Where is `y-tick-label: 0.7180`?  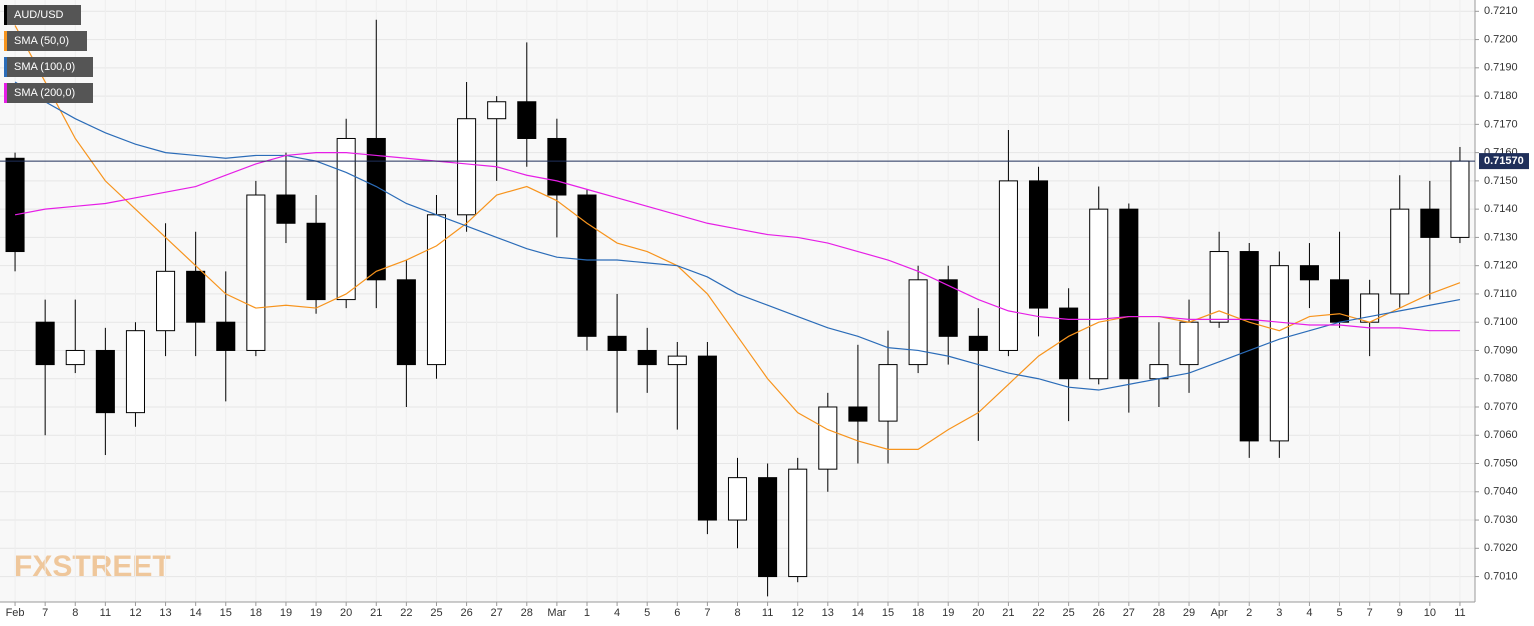 y-tick-label: 0.7180 is located at coordinates (1501, 96).